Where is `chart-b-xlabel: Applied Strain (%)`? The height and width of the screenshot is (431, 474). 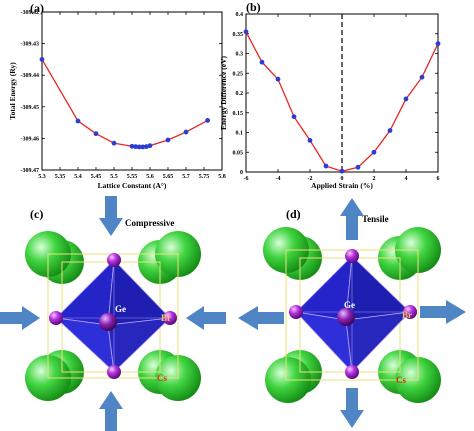 chart-b-xlabel: Applied Strain (%) is located at coordinates (342, 185).